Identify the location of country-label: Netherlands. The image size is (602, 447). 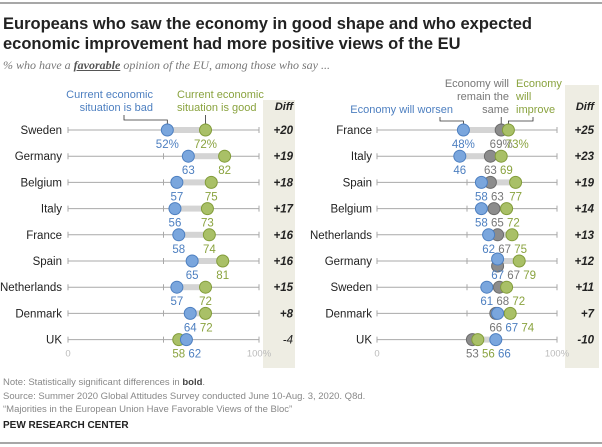
(341, 236).